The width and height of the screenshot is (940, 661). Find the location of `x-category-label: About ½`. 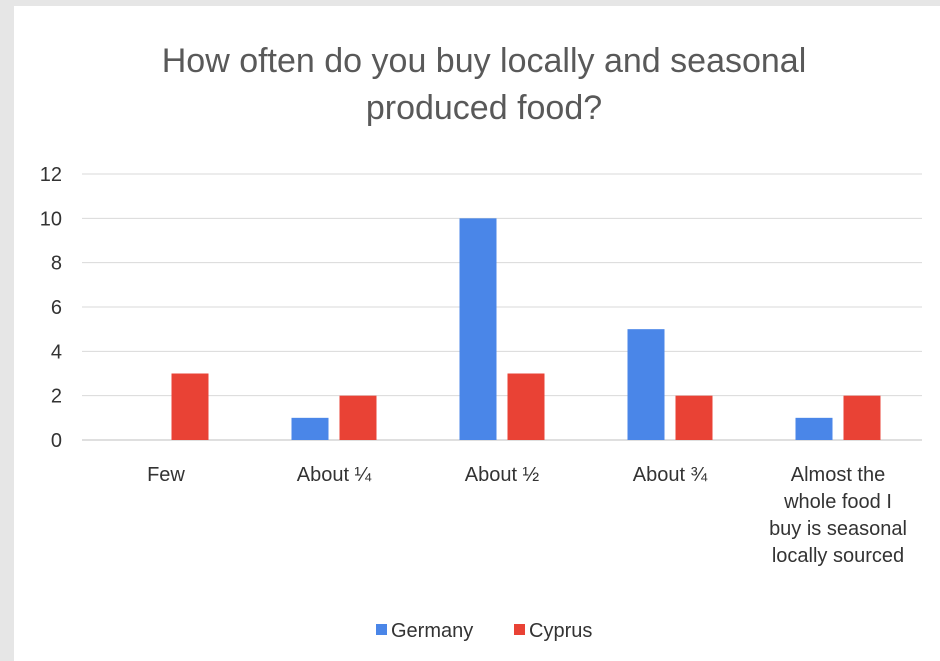

x-category-label: About ½ is located at coordinates (502, 475).